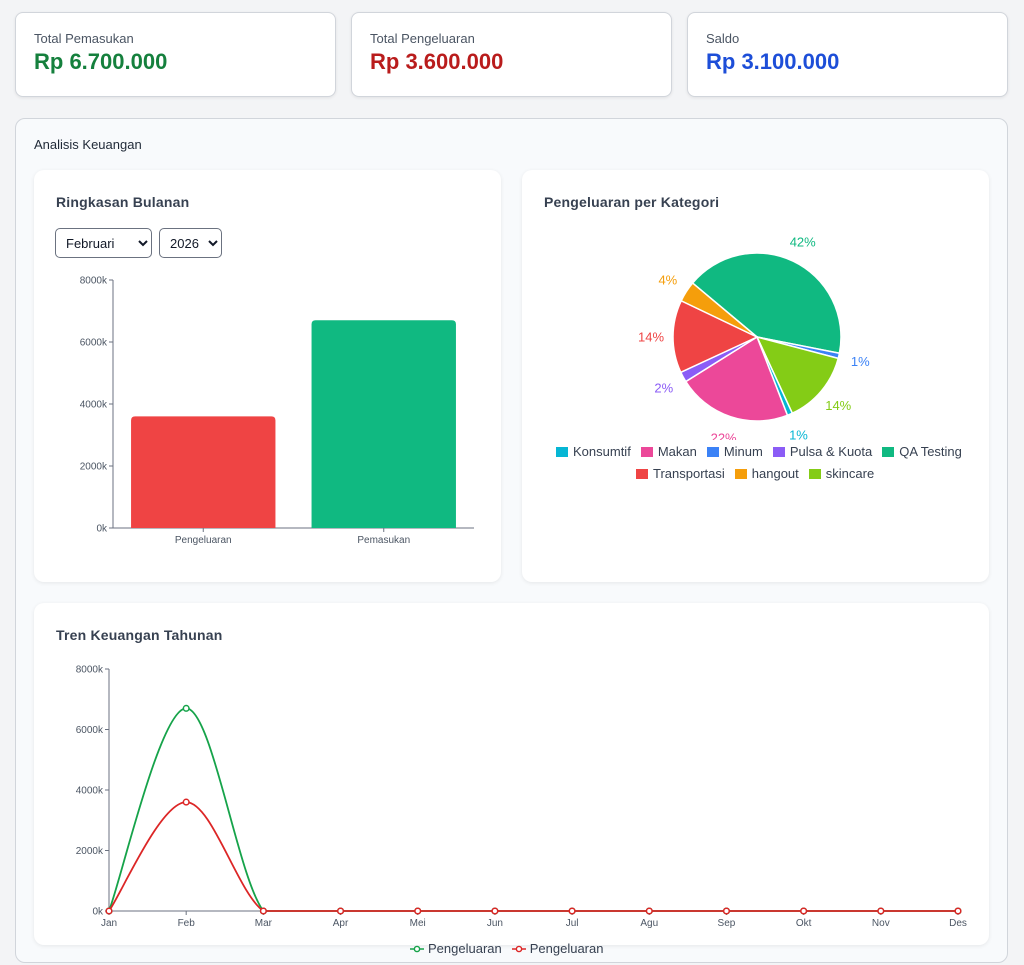  Describe the element at coordinates (632, 202) in the screenshot. I see `category-title: Pengeluaran per Kategori` at that location.